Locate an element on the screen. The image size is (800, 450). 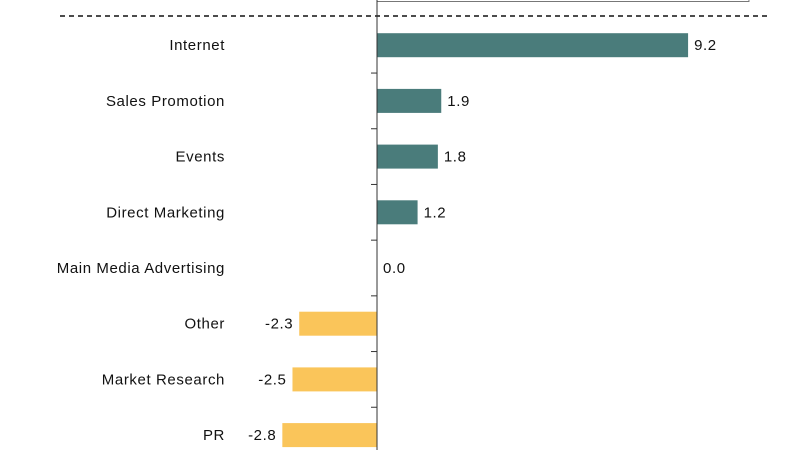
category-label: PR is located at coordinates (214, 435).